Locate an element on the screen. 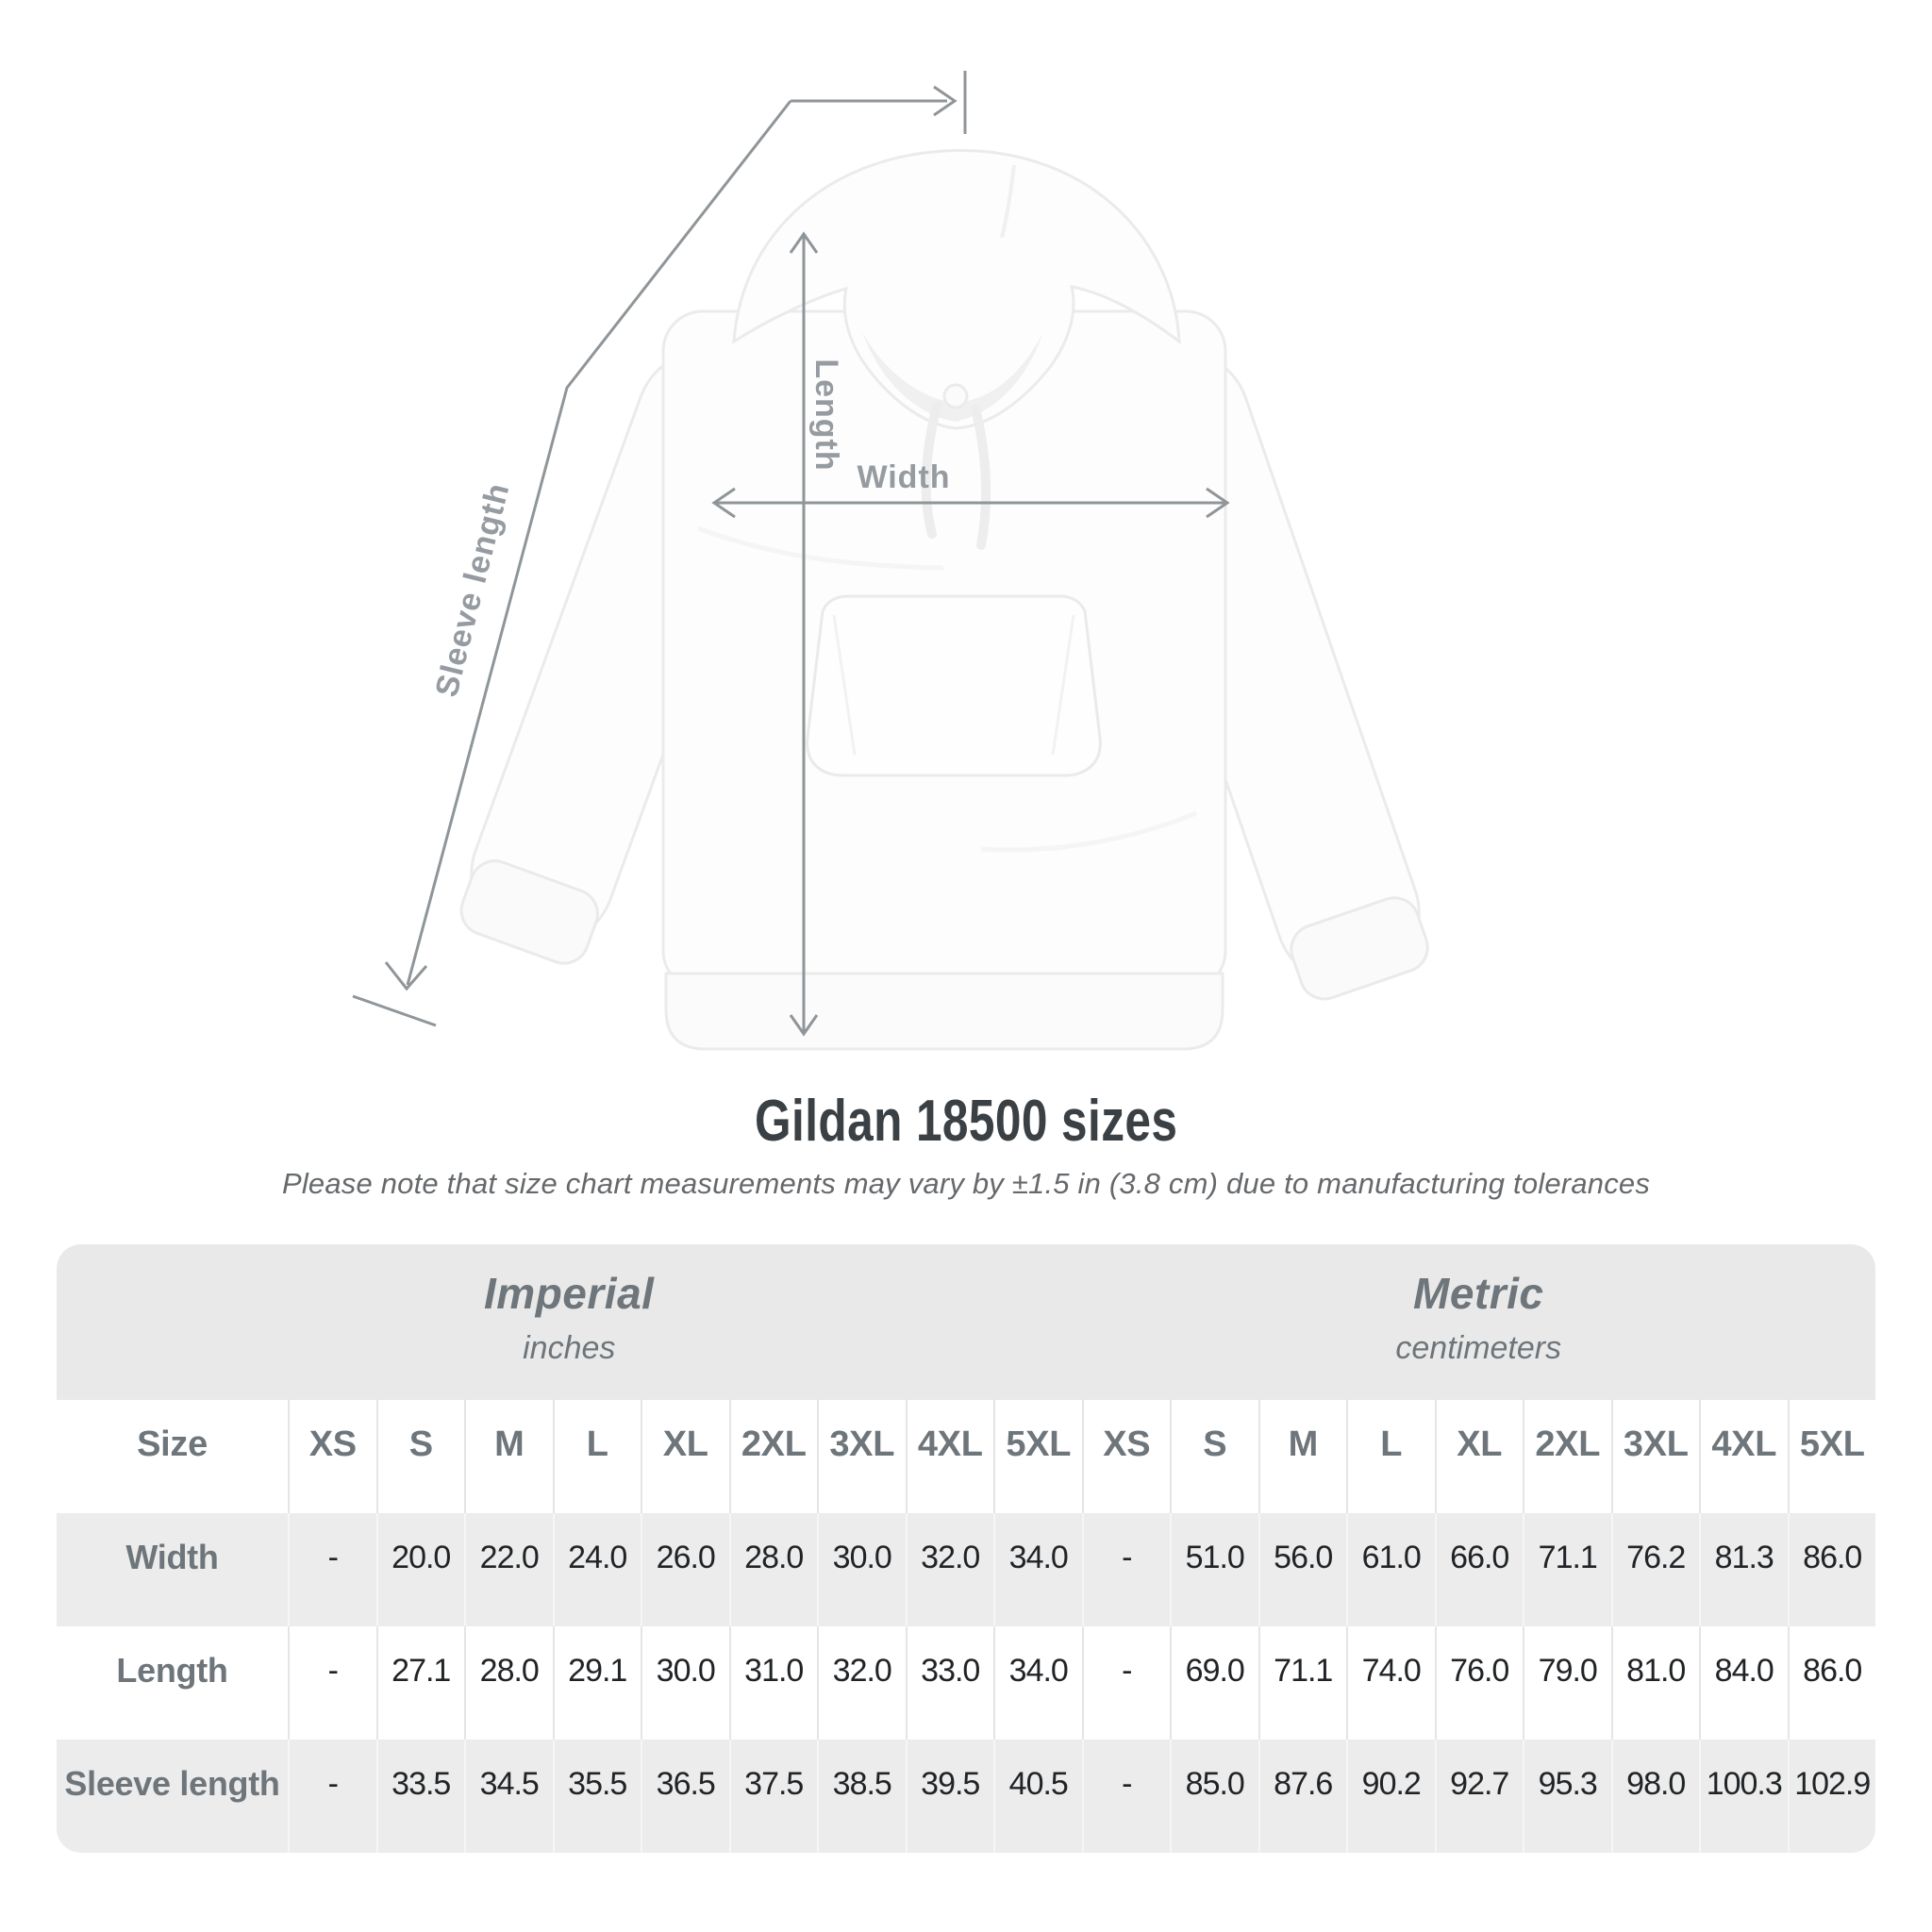  value-cell: 69.0 is located at coordinates (1214, 1683).